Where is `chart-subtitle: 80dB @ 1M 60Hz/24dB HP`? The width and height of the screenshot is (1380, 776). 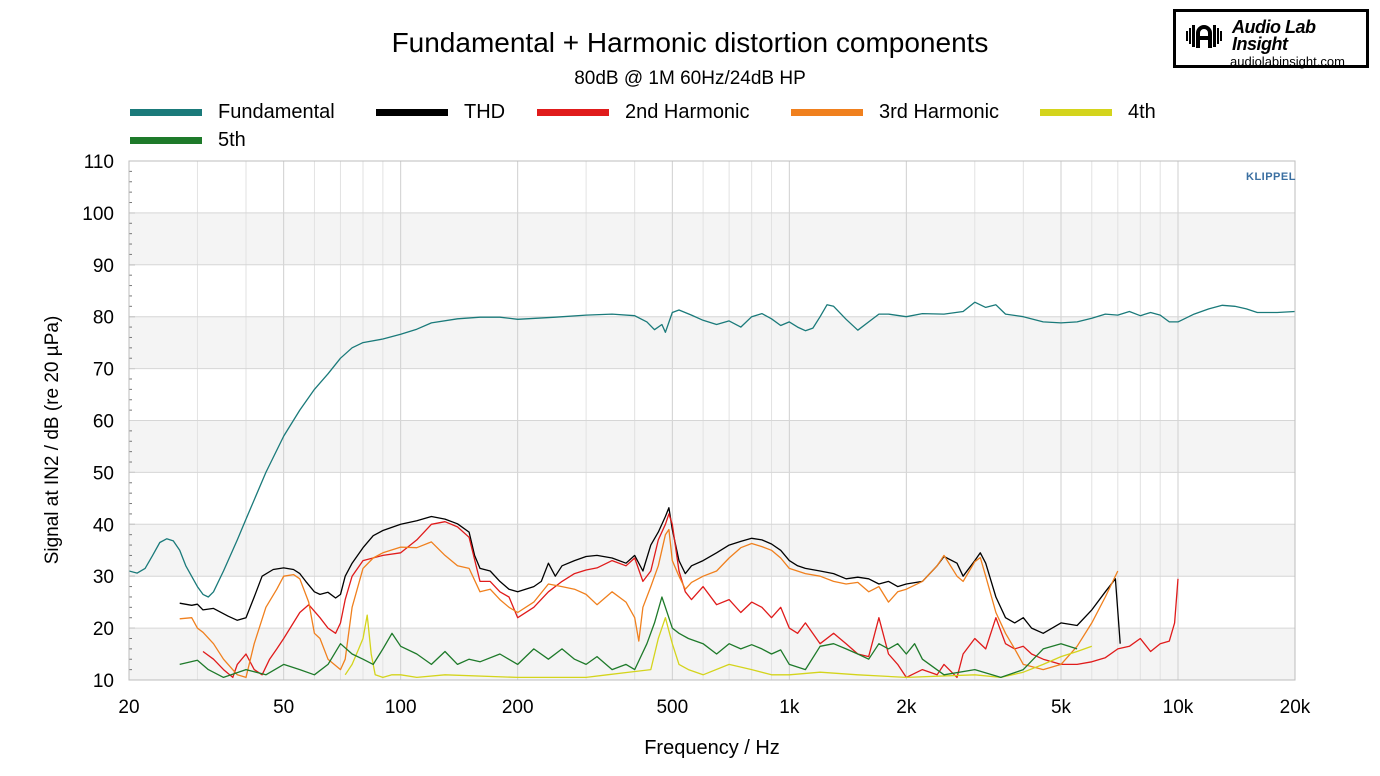
chart-subtitle: 80dB @ 1M 60Hz/24dB HP is located at coordinates (690, 78).